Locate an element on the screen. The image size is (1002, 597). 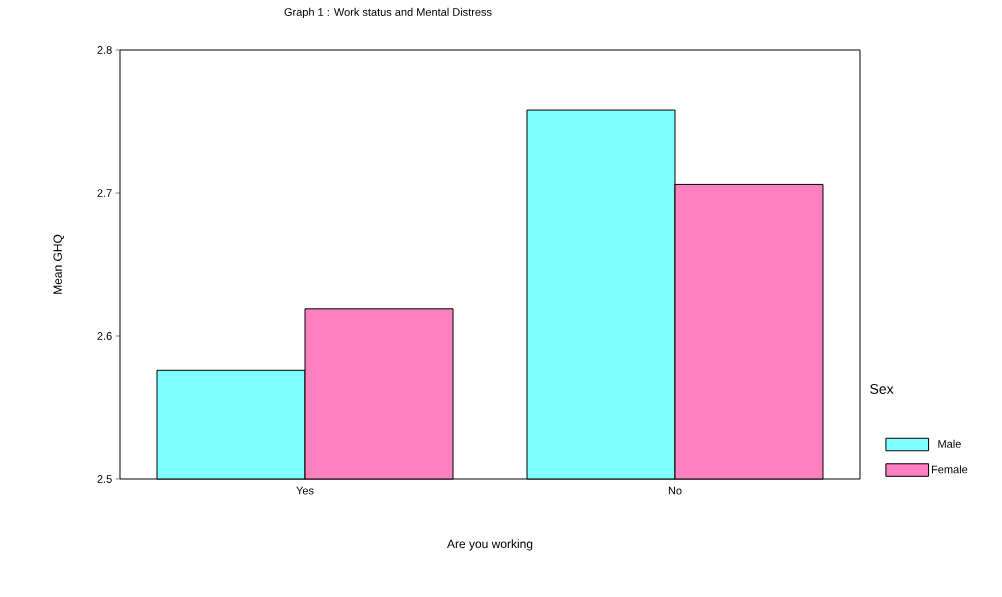
y-tick-label: 2.7 is located at coordinates (104, 193).